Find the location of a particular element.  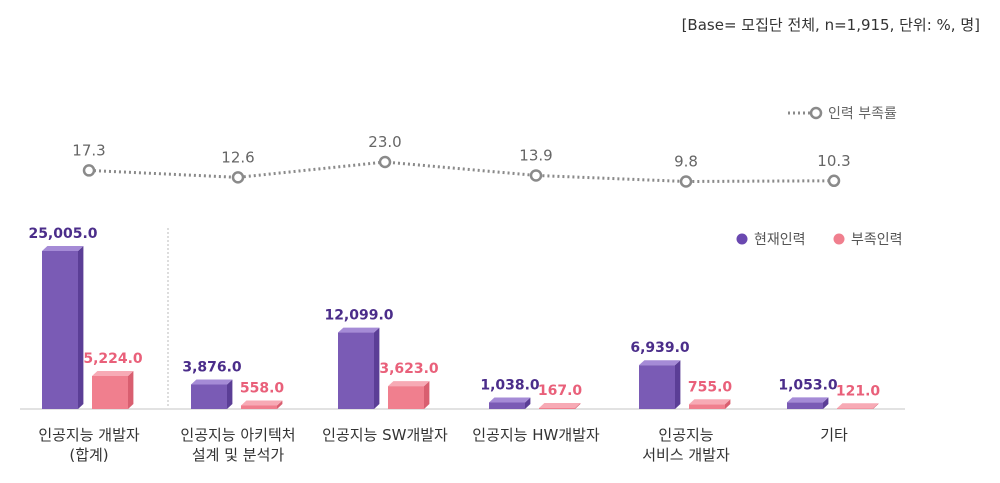

bar-current-0-value-label: 25,005.0 is located at coordinates (62, 234).